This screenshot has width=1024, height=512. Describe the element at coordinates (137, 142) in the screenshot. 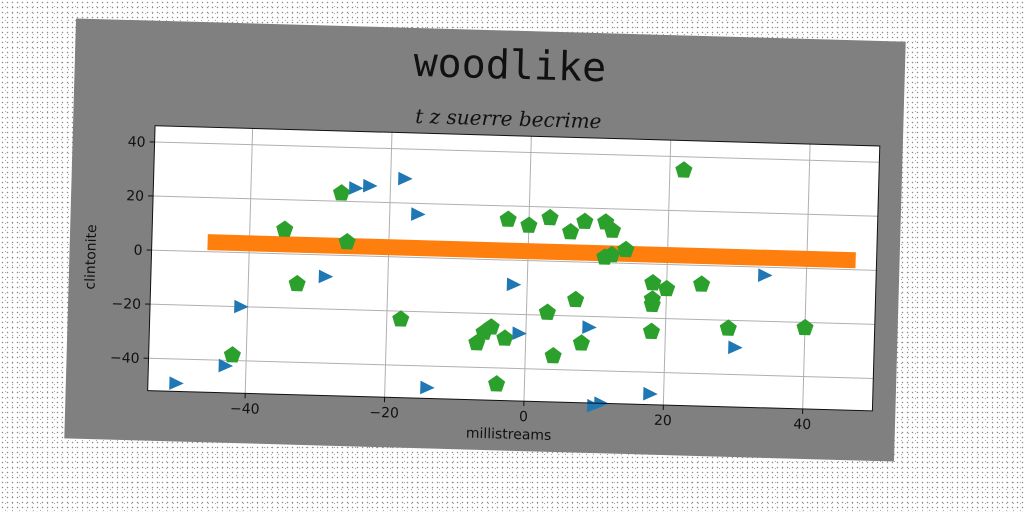

I see `y-tick-label: 40` at that location.